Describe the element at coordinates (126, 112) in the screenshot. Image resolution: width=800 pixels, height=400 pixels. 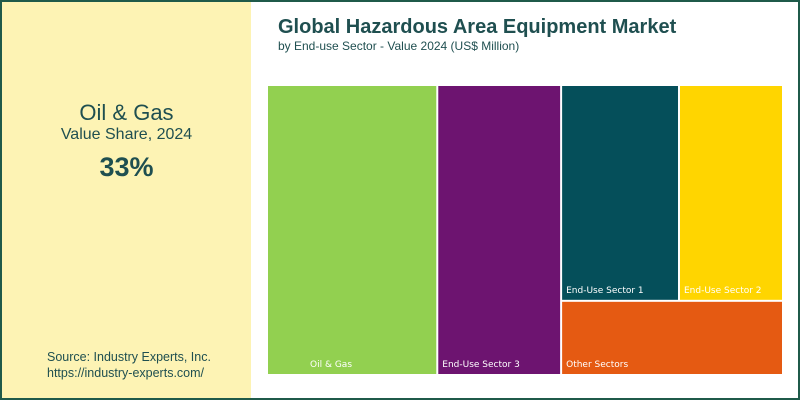
I see `highlight-segment: Oil & Gas` at that location.